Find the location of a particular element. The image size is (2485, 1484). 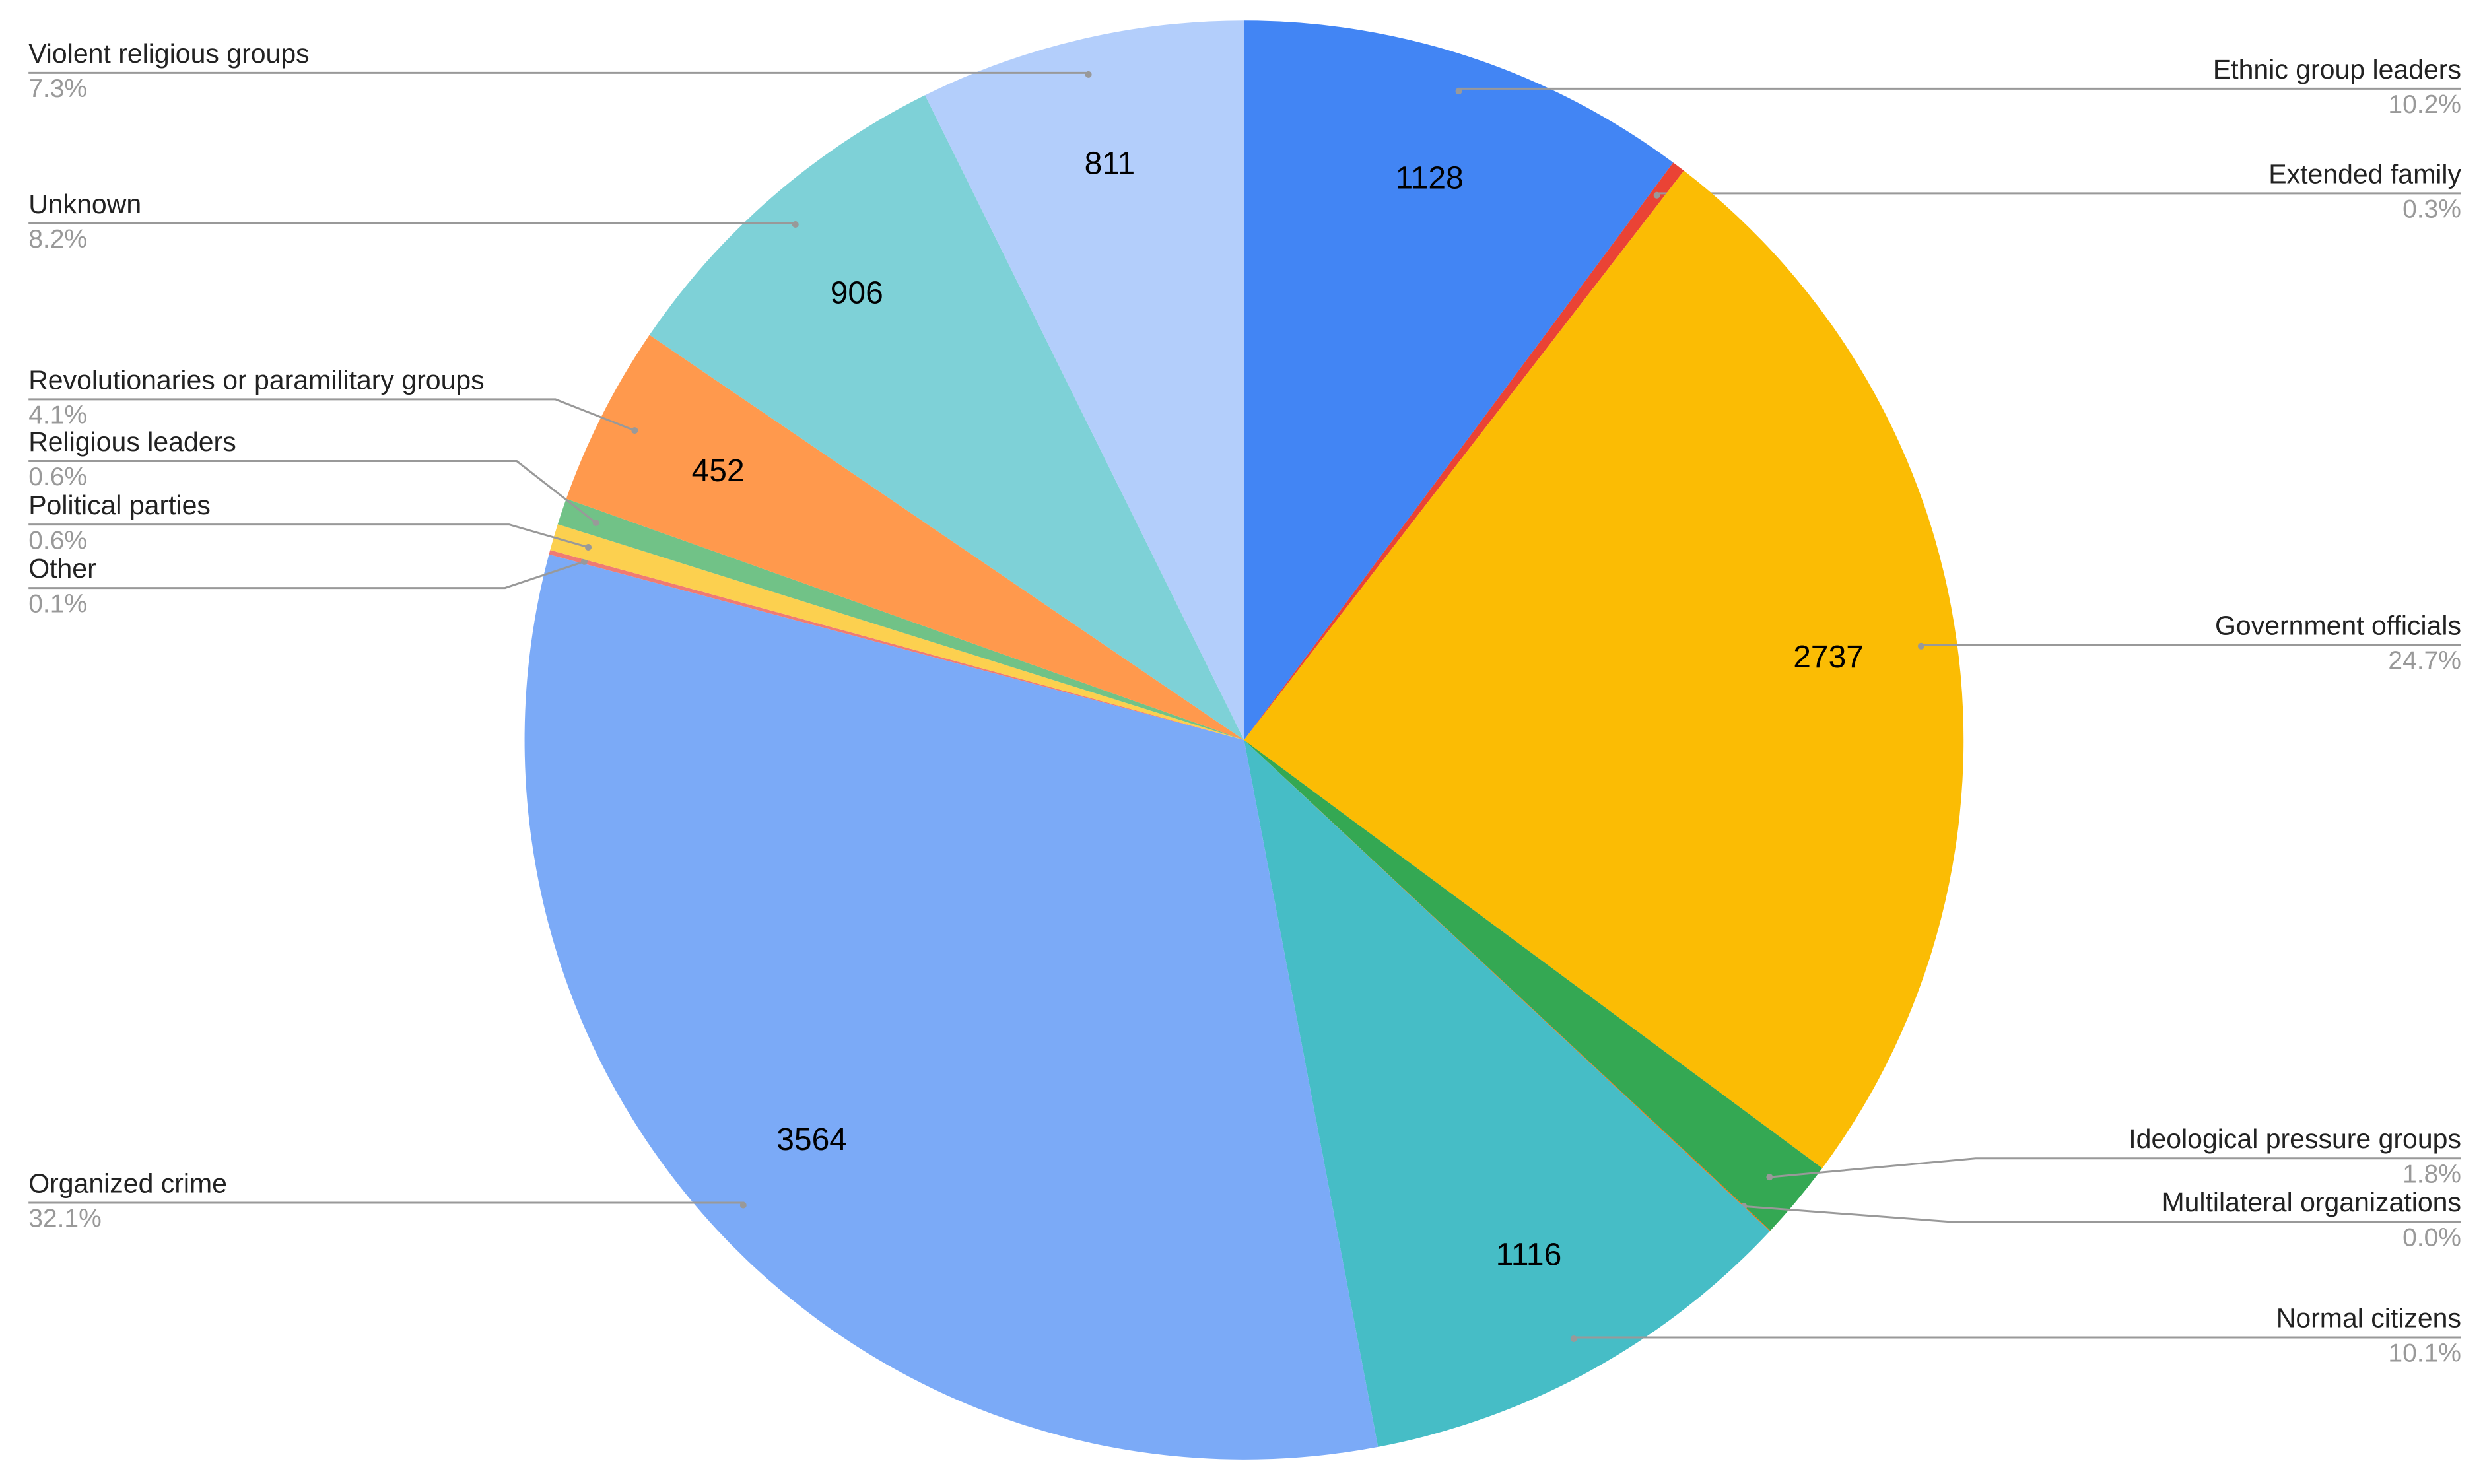

legend-label: Other is located at coordinates (62, 568).